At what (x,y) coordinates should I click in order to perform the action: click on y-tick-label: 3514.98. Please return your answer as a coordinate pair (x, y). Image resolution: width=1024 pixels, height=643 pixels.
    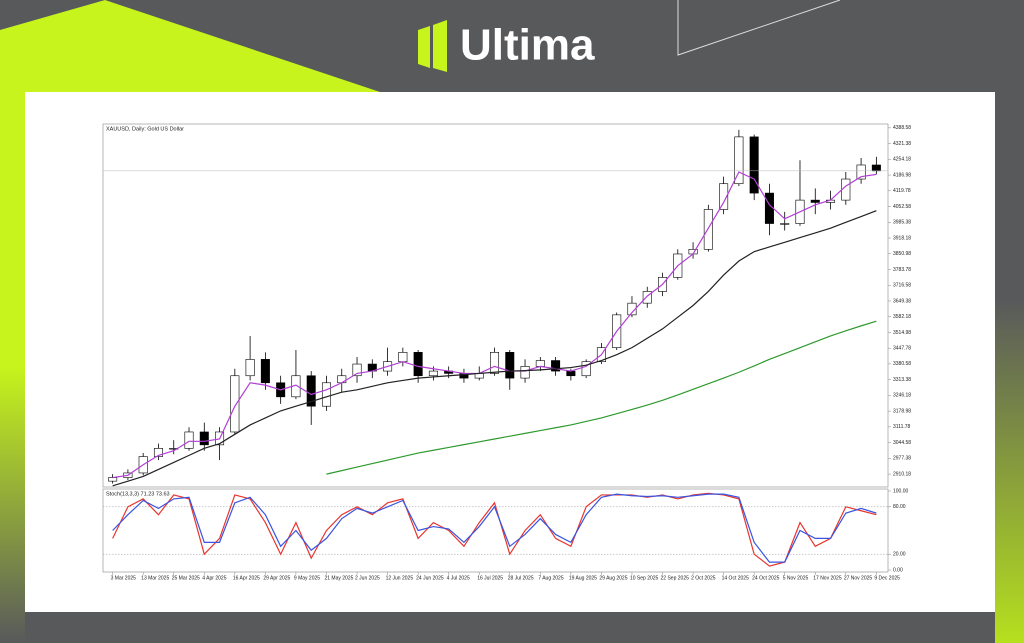
    Looking at the image, I should click on (902, 333).